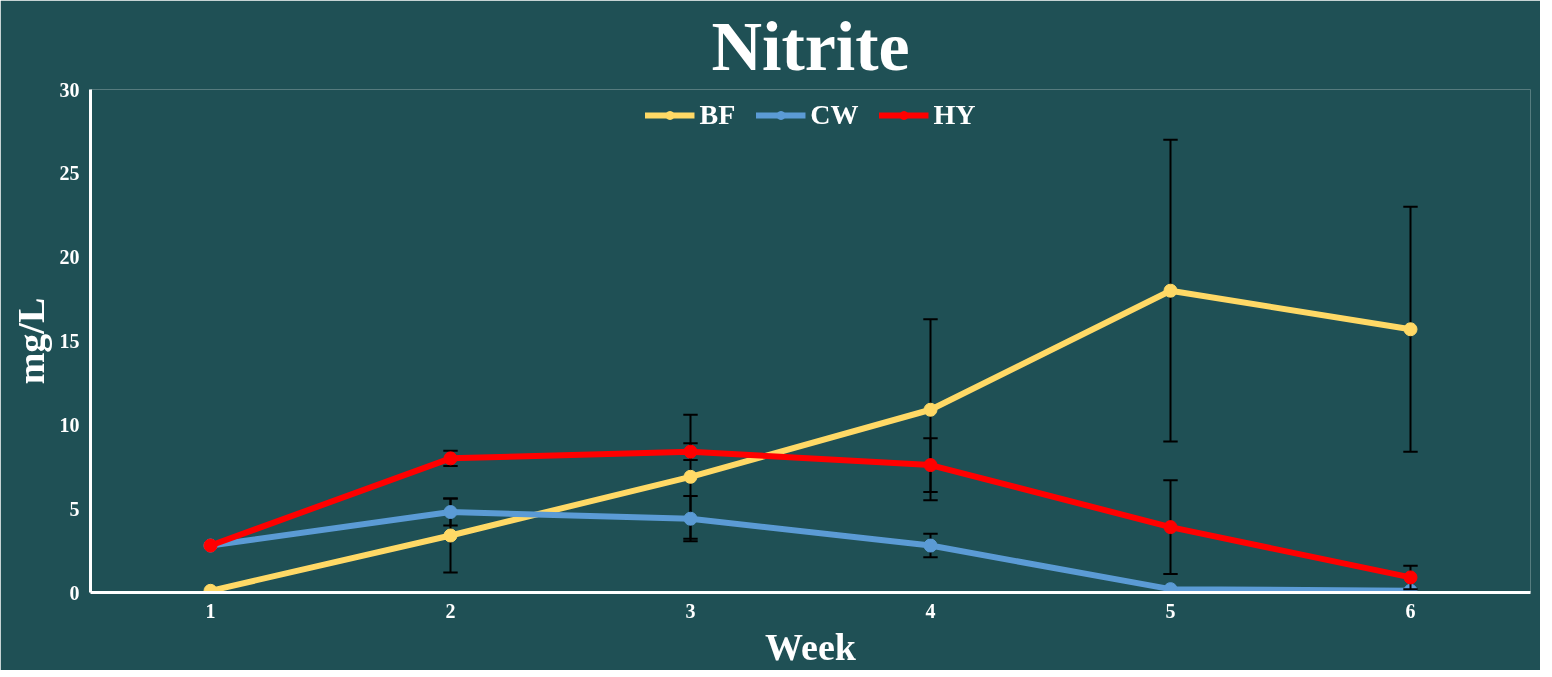 Image resolution: width=1552 pixels, height=677 pixels. Describe the element at coordinates (30, 341) in the screenshot. I see `y-axis-title: mg/L` at that location.